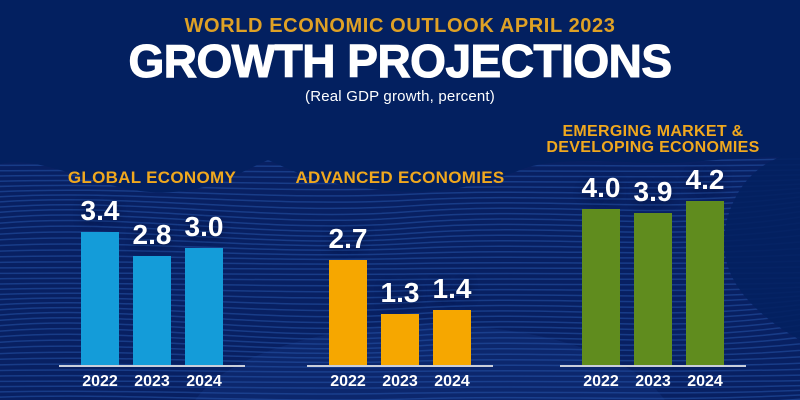 The width and height of the screenshot is (800, 400). I want to click on bar-column: 4.0, so click(601, 269).